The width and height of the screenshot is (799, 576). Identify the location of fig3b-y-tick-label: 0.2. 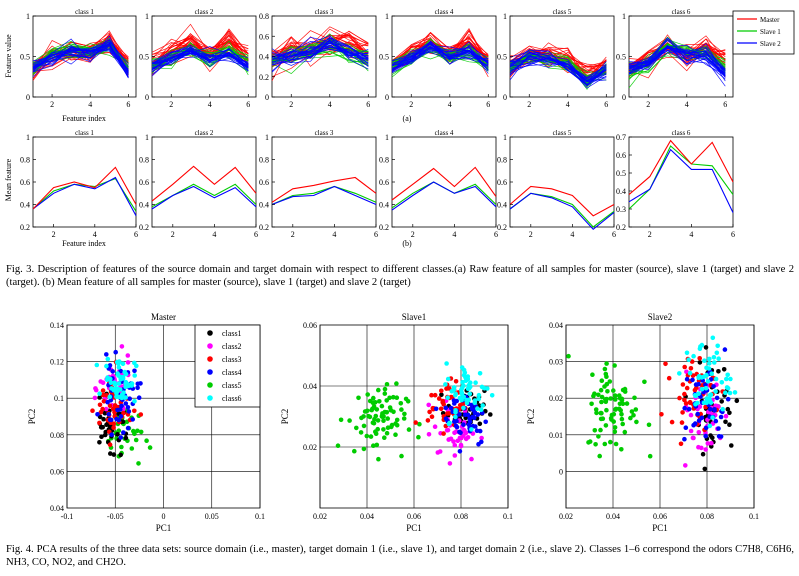
(502, 227).